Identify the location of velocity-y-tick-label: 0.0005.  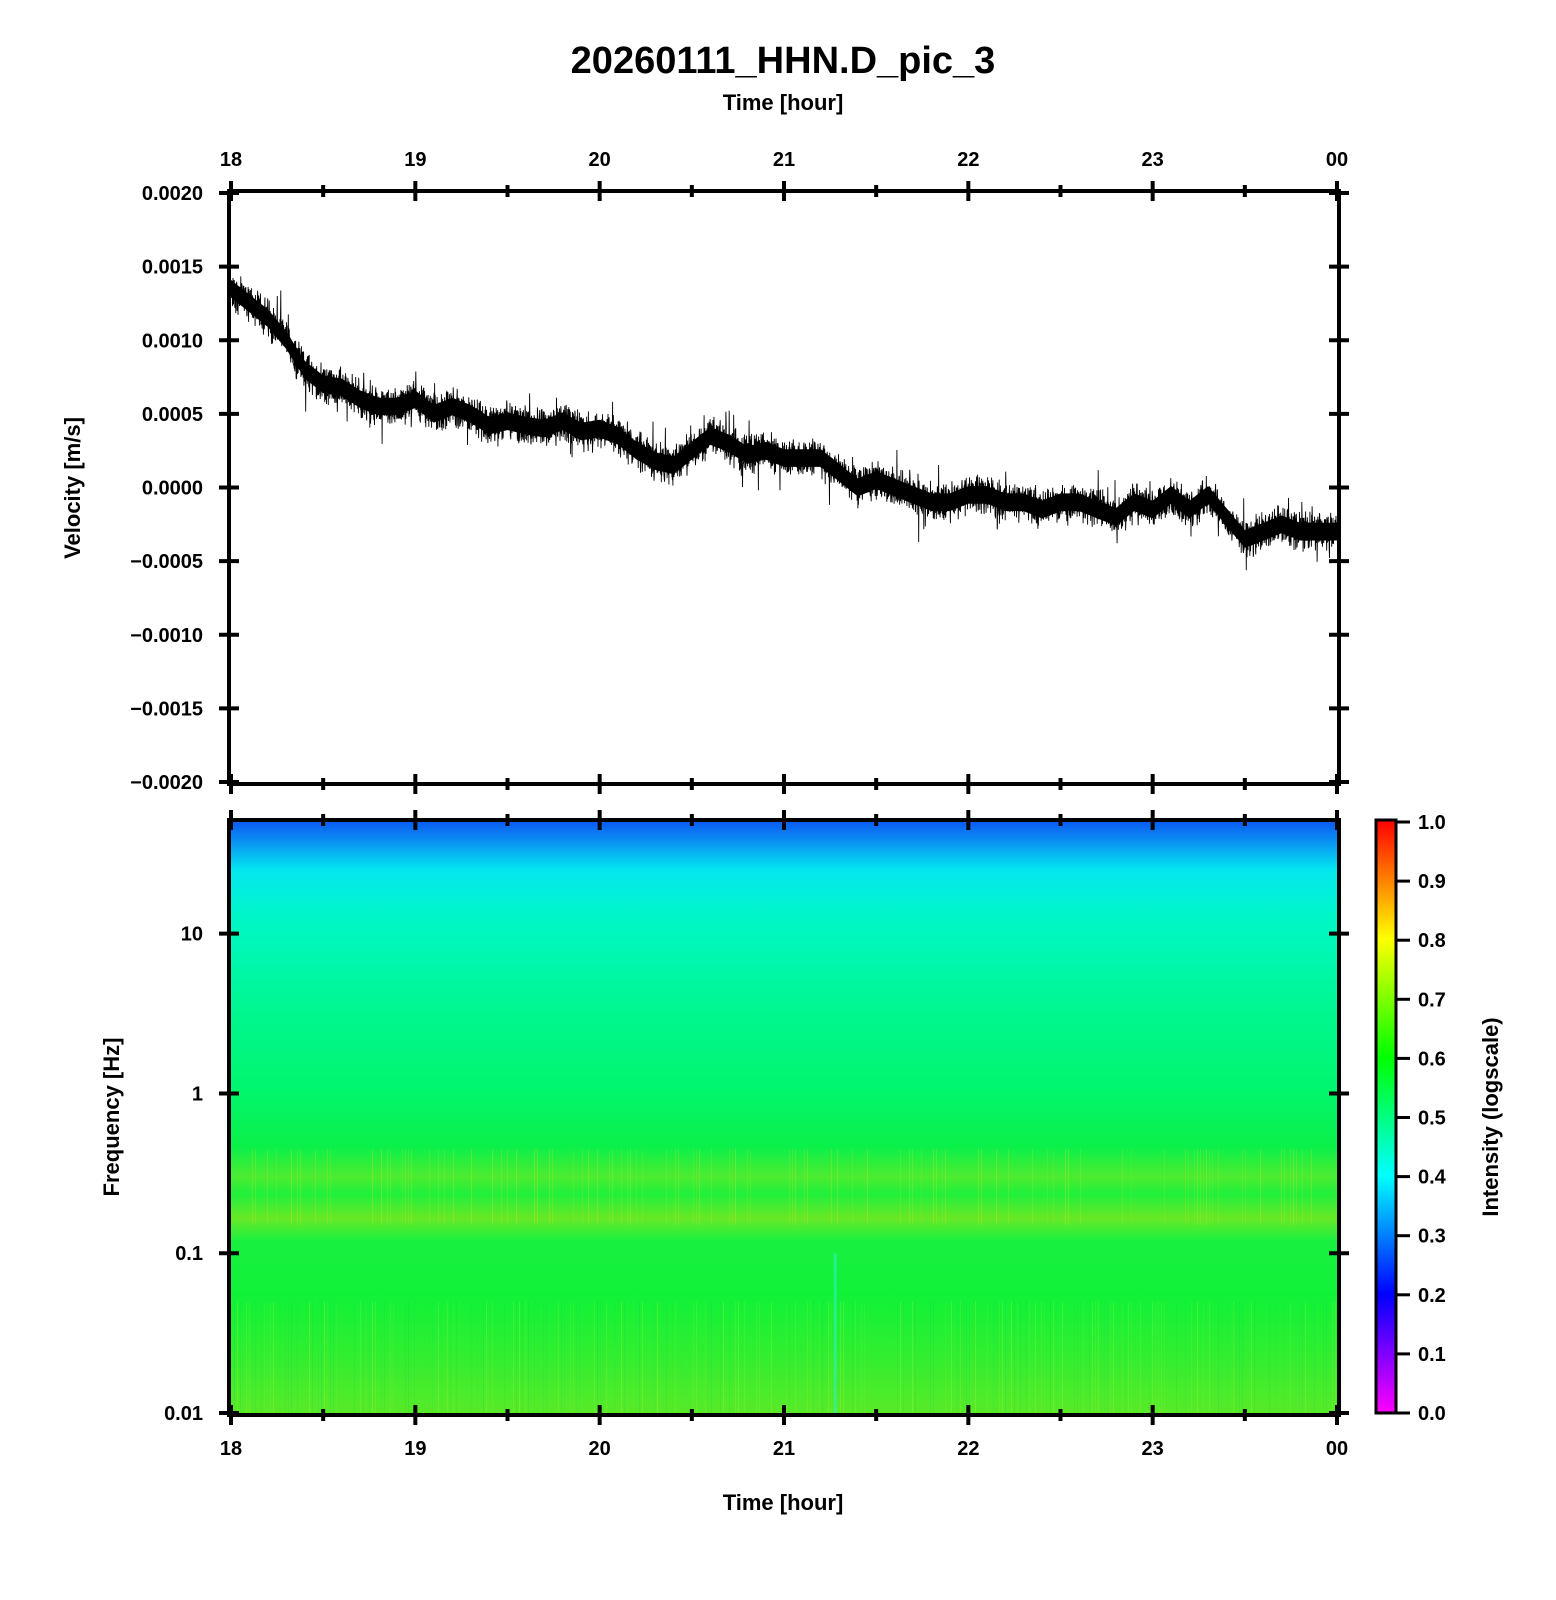
(172, 415).